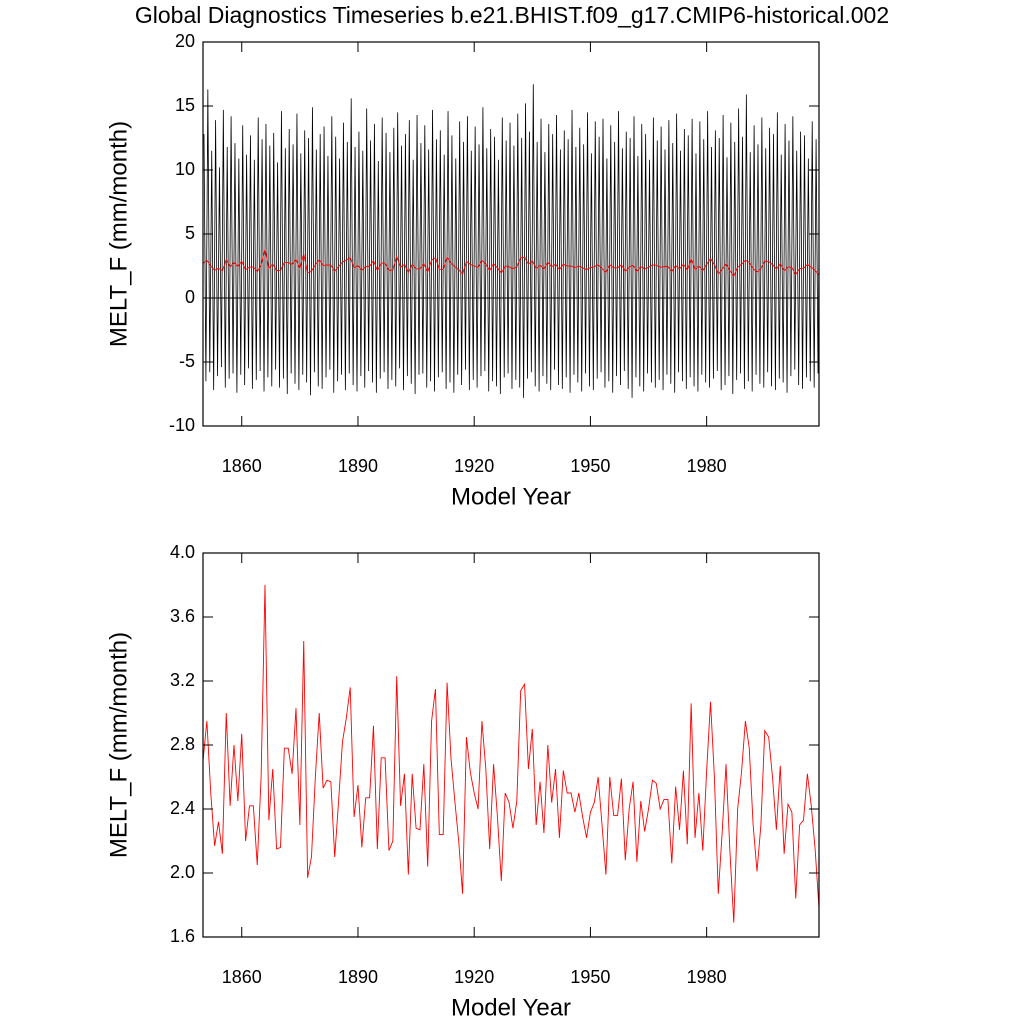 The image size is (1024, 1024). I want to click on y-tick-label: 5, so click(190, 233).